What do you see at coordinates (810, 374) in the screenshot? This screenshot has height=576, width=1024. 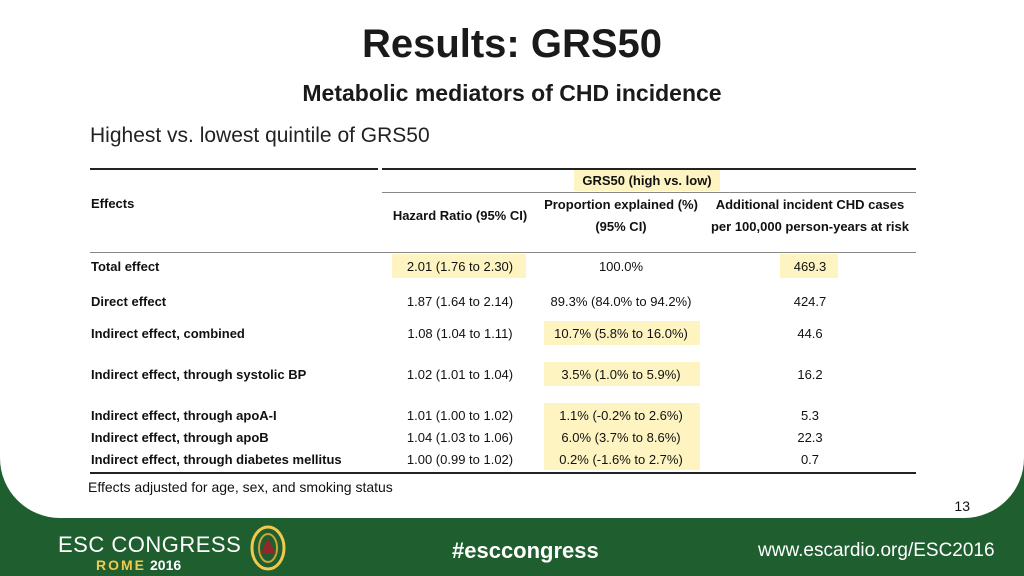 I see `row-additional-cases: 16.2` at bounding box center [810, 374].